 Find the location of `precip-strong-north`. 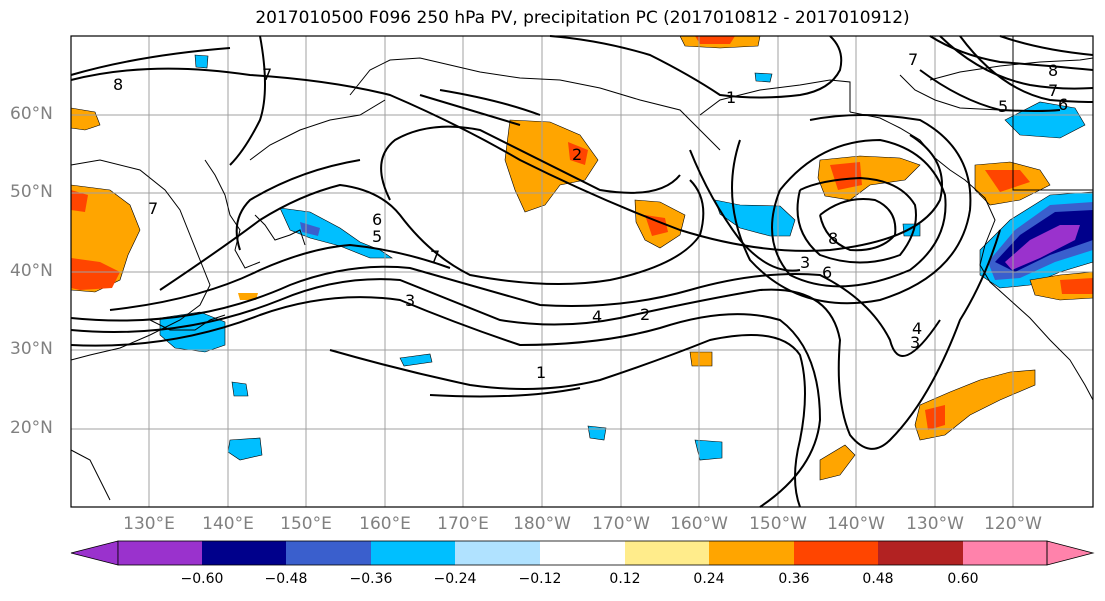

precip-strong-north is located at coordinates (715, 40).